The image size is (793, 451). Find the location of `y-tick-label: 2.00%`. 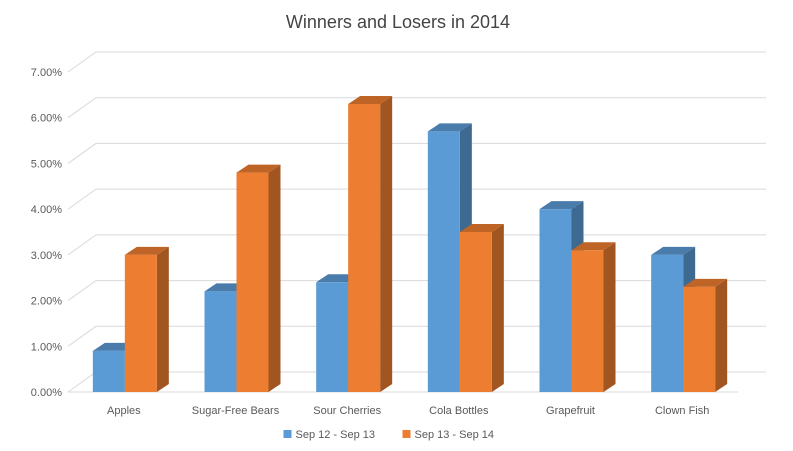

y-tick-label: 2.00% is located at coordinates (46, 302).